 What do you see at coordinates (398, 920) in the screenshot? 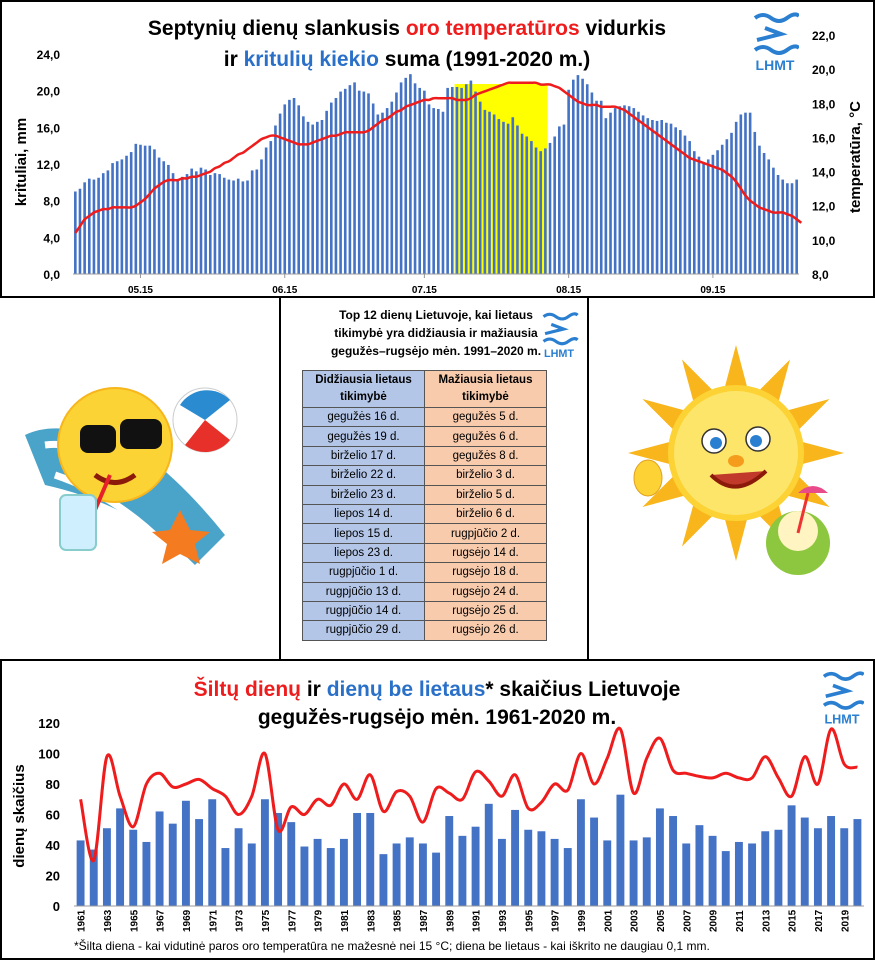
I see `x-tick-label: 1985` at bounding box center [398, 920].